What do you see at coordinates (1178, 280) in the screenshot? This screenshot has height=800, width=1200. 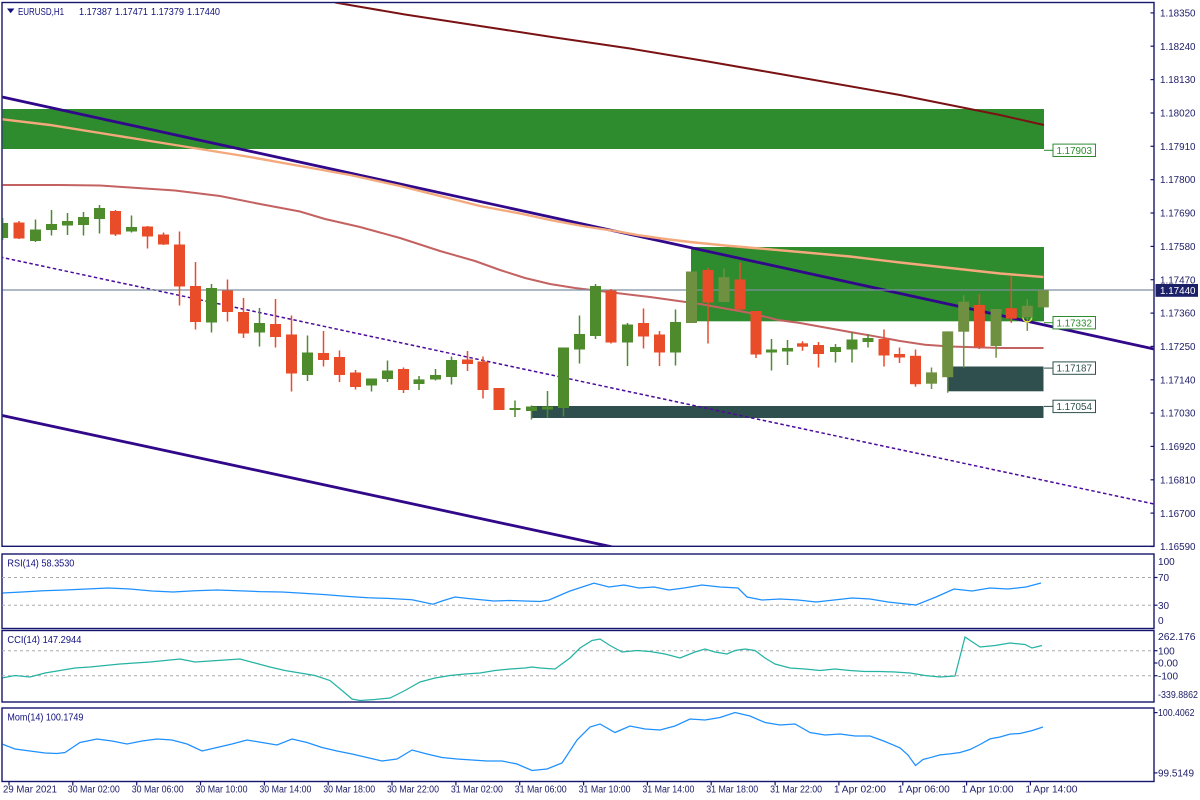 I see `svg-text: 1.17470` at bounding box center [1178, 280].